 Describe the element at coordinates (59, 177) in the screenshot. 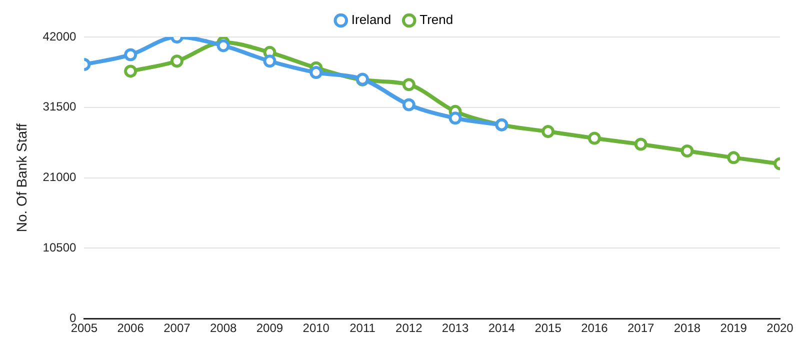

I see `y-tick-label: 21000` at that location.